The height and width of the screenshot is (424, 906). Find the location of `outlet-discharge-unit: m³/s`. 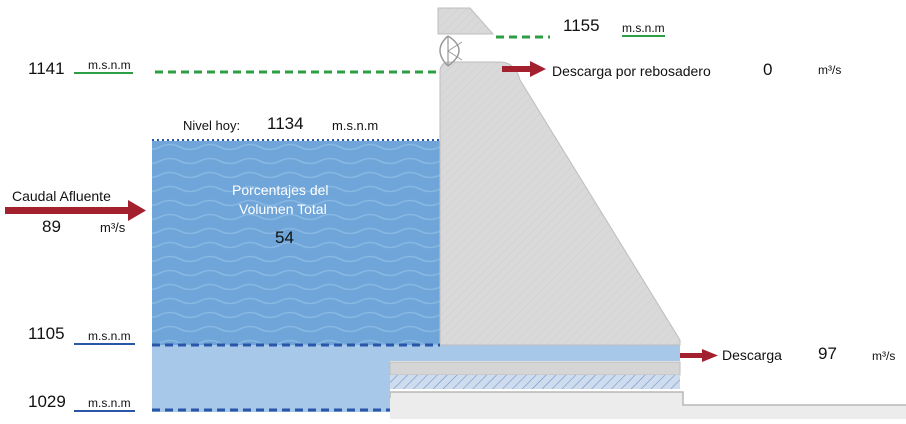

outlet-discharge-unit: m³/s is located at coordinates (884, 356).